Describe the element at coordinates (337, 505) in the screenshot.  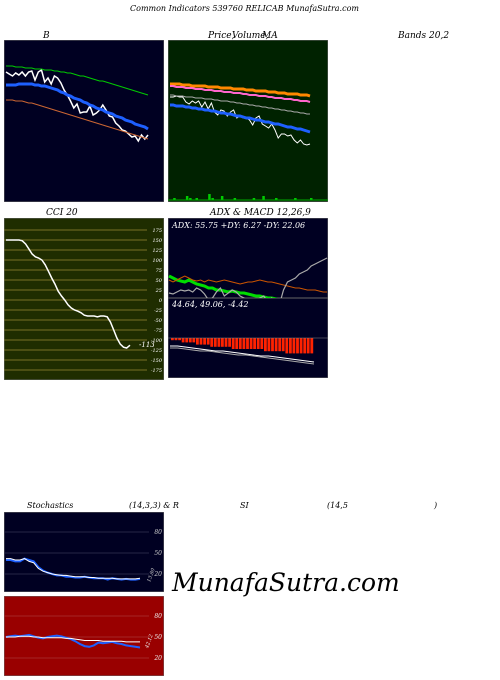
I see `rsi-params: (14,5` at that location.